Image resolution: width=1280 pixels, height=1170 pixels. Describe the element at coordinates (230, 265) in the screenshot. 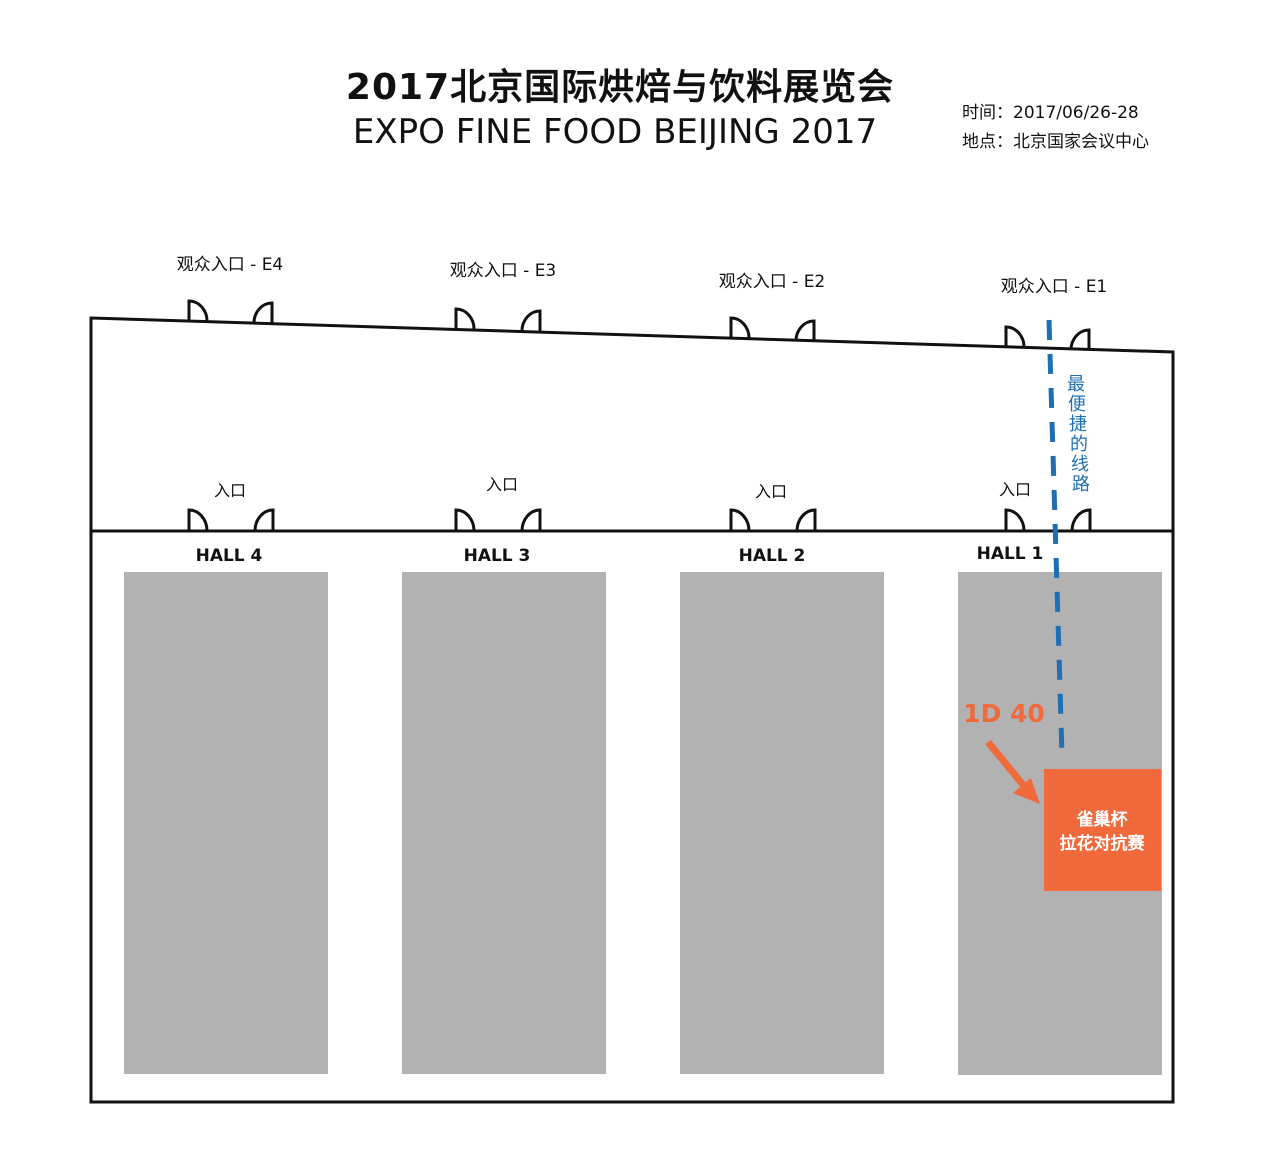

I see `visitor-entrance-label-e4: 观众入口 - E4` at that location.